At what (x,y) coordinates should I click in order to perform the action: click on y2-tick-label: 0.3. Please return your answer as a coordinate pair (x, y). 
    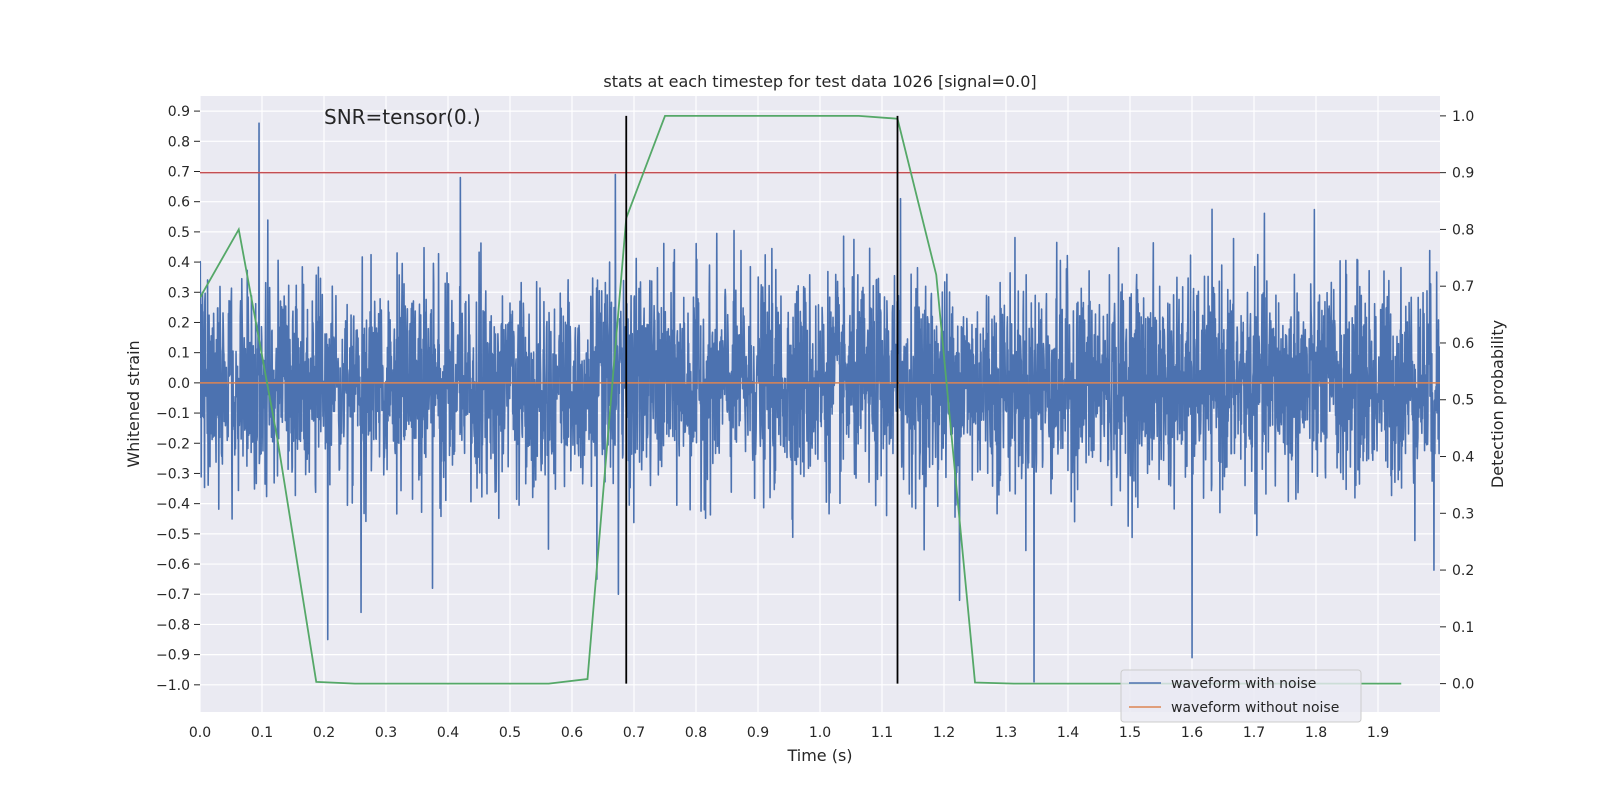
    Looking at the image, I should click on (1463, 514).